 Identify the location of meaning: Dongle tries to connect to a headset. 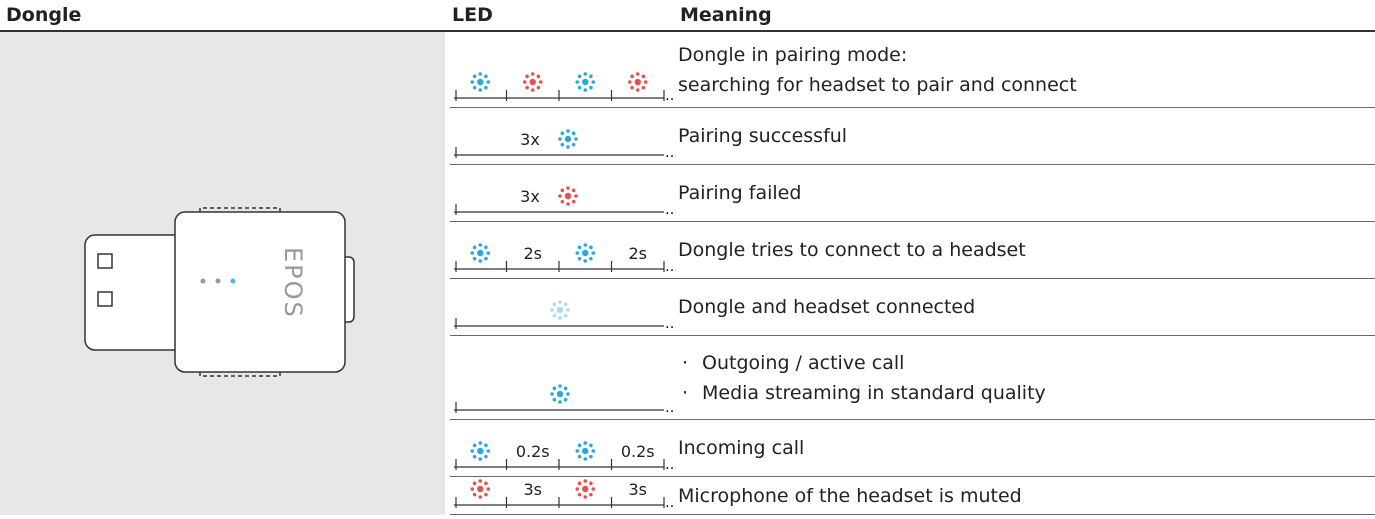
(852, 250).